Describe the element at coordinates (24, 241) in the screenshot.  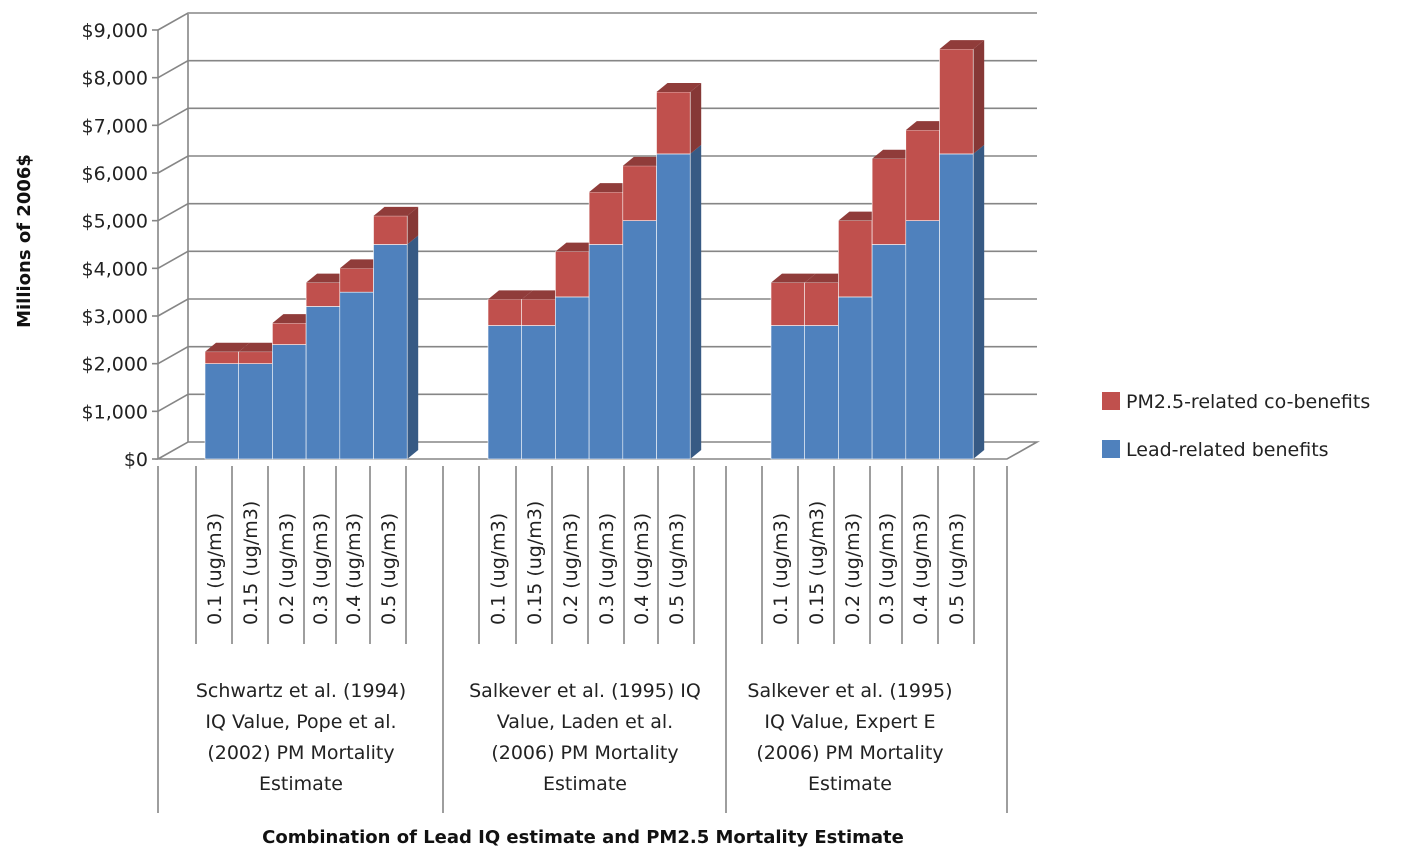
I see `y-axis-title: Millions of 2006$` at that location.